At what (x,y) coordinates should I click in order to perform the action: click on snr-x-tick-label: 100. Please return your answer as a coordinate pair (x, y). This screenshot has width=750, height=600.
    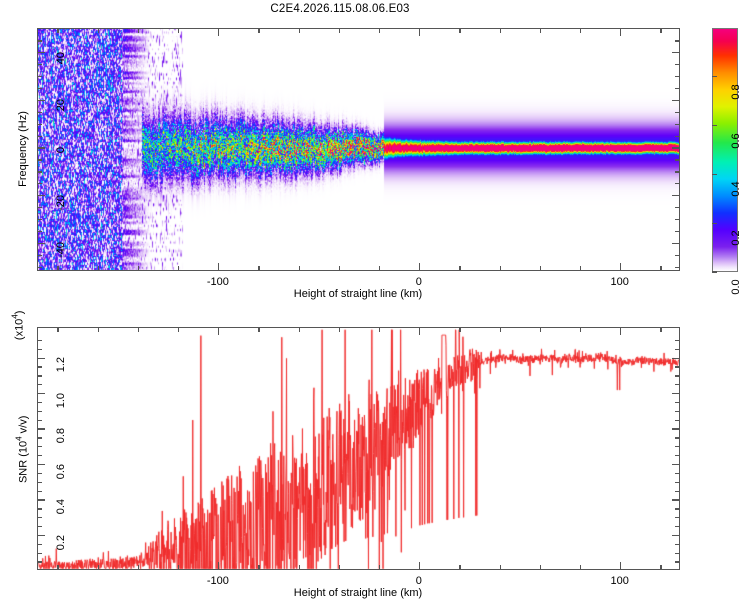
    Looking at the image, I should click on (619, 581).